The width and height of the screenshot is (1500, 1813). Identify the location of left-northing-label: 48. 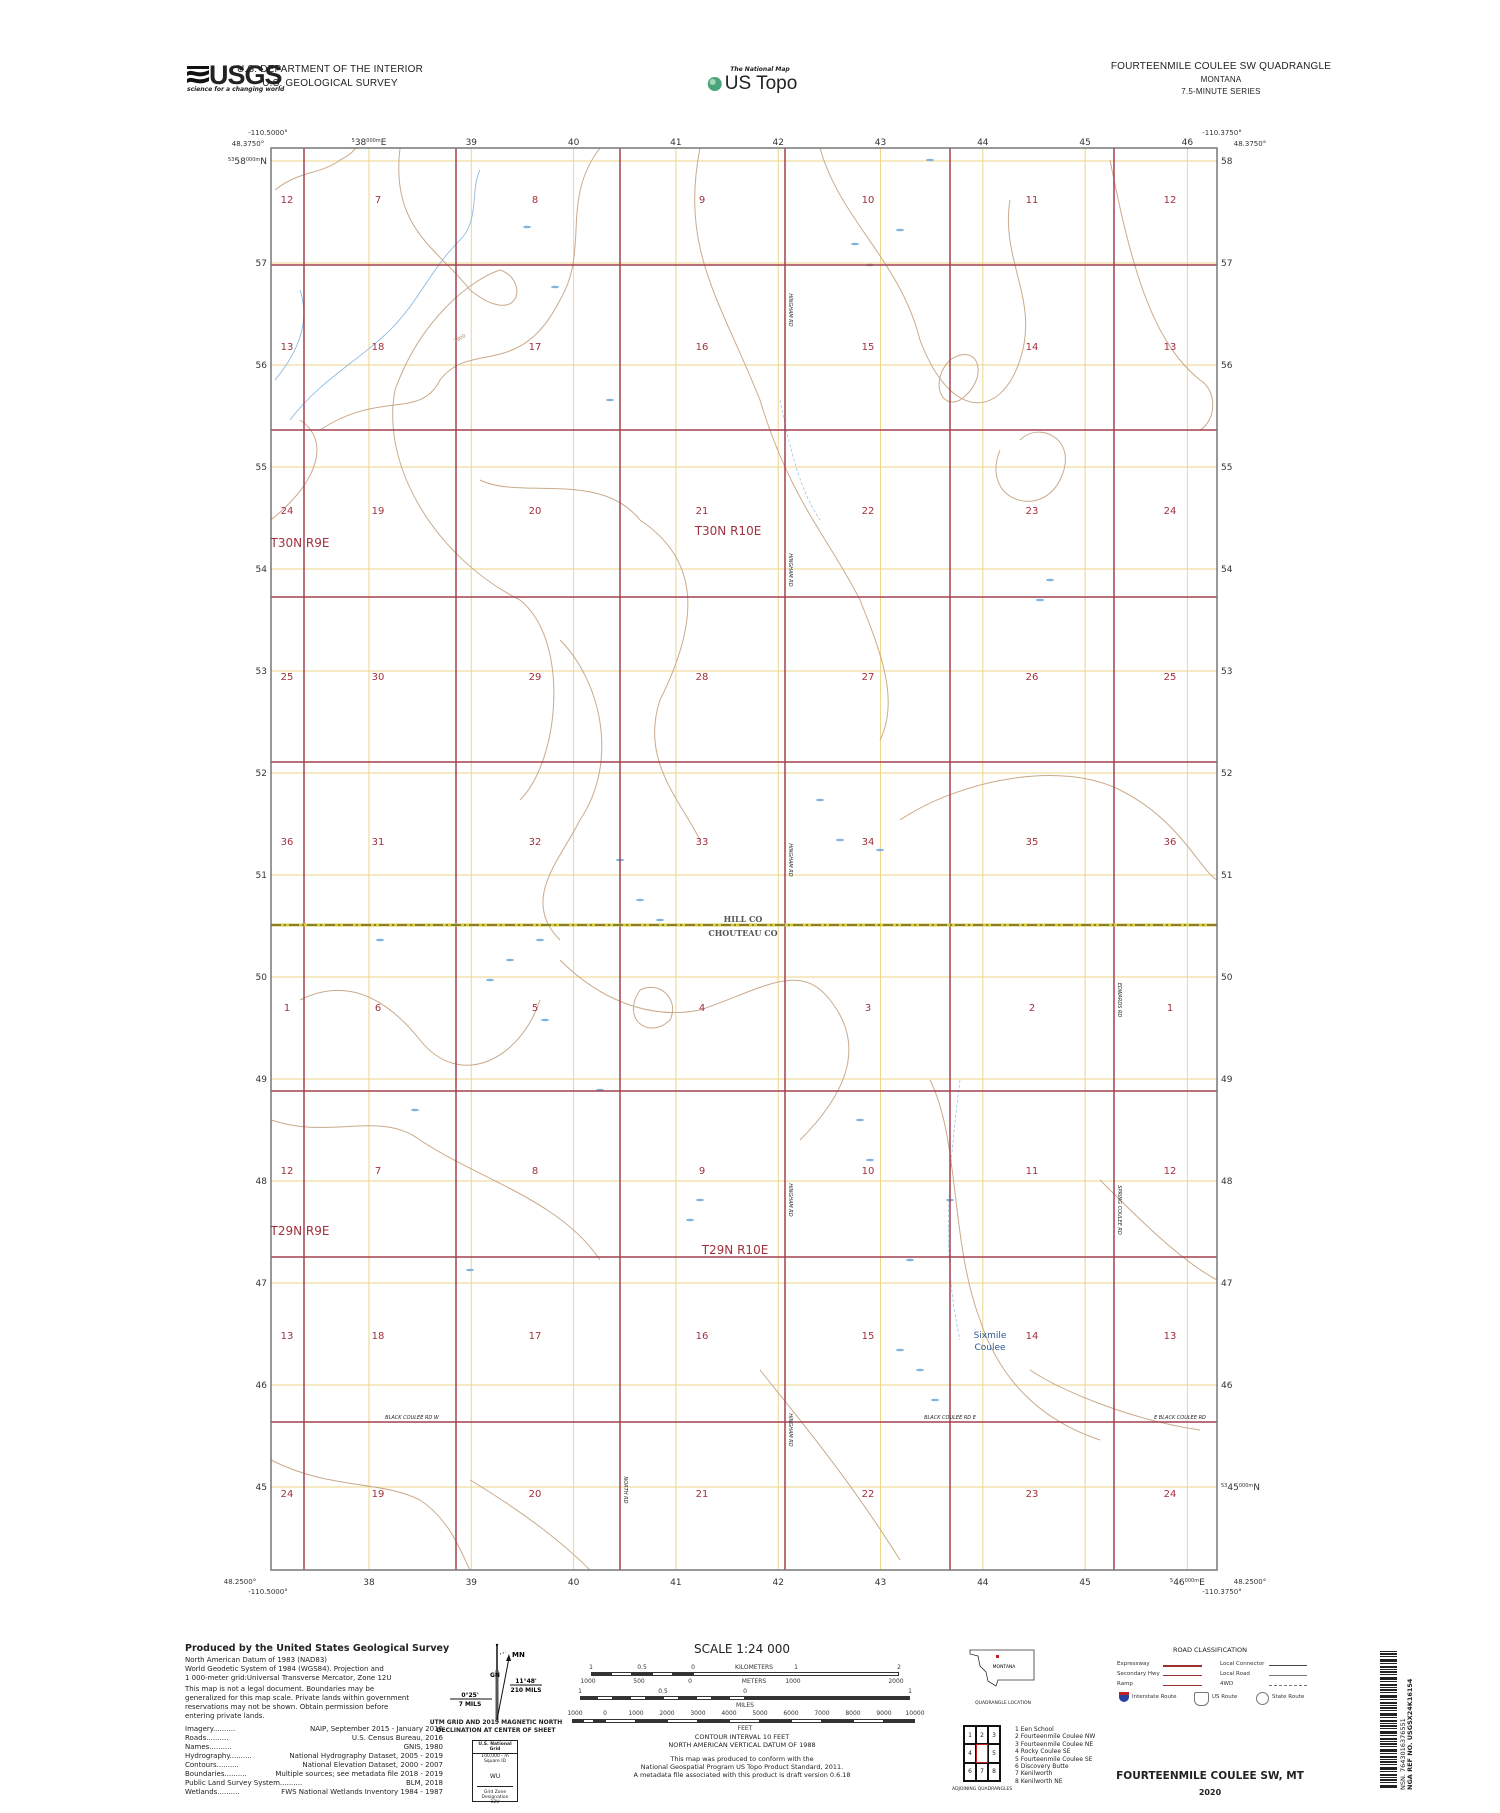
(262, 1182).